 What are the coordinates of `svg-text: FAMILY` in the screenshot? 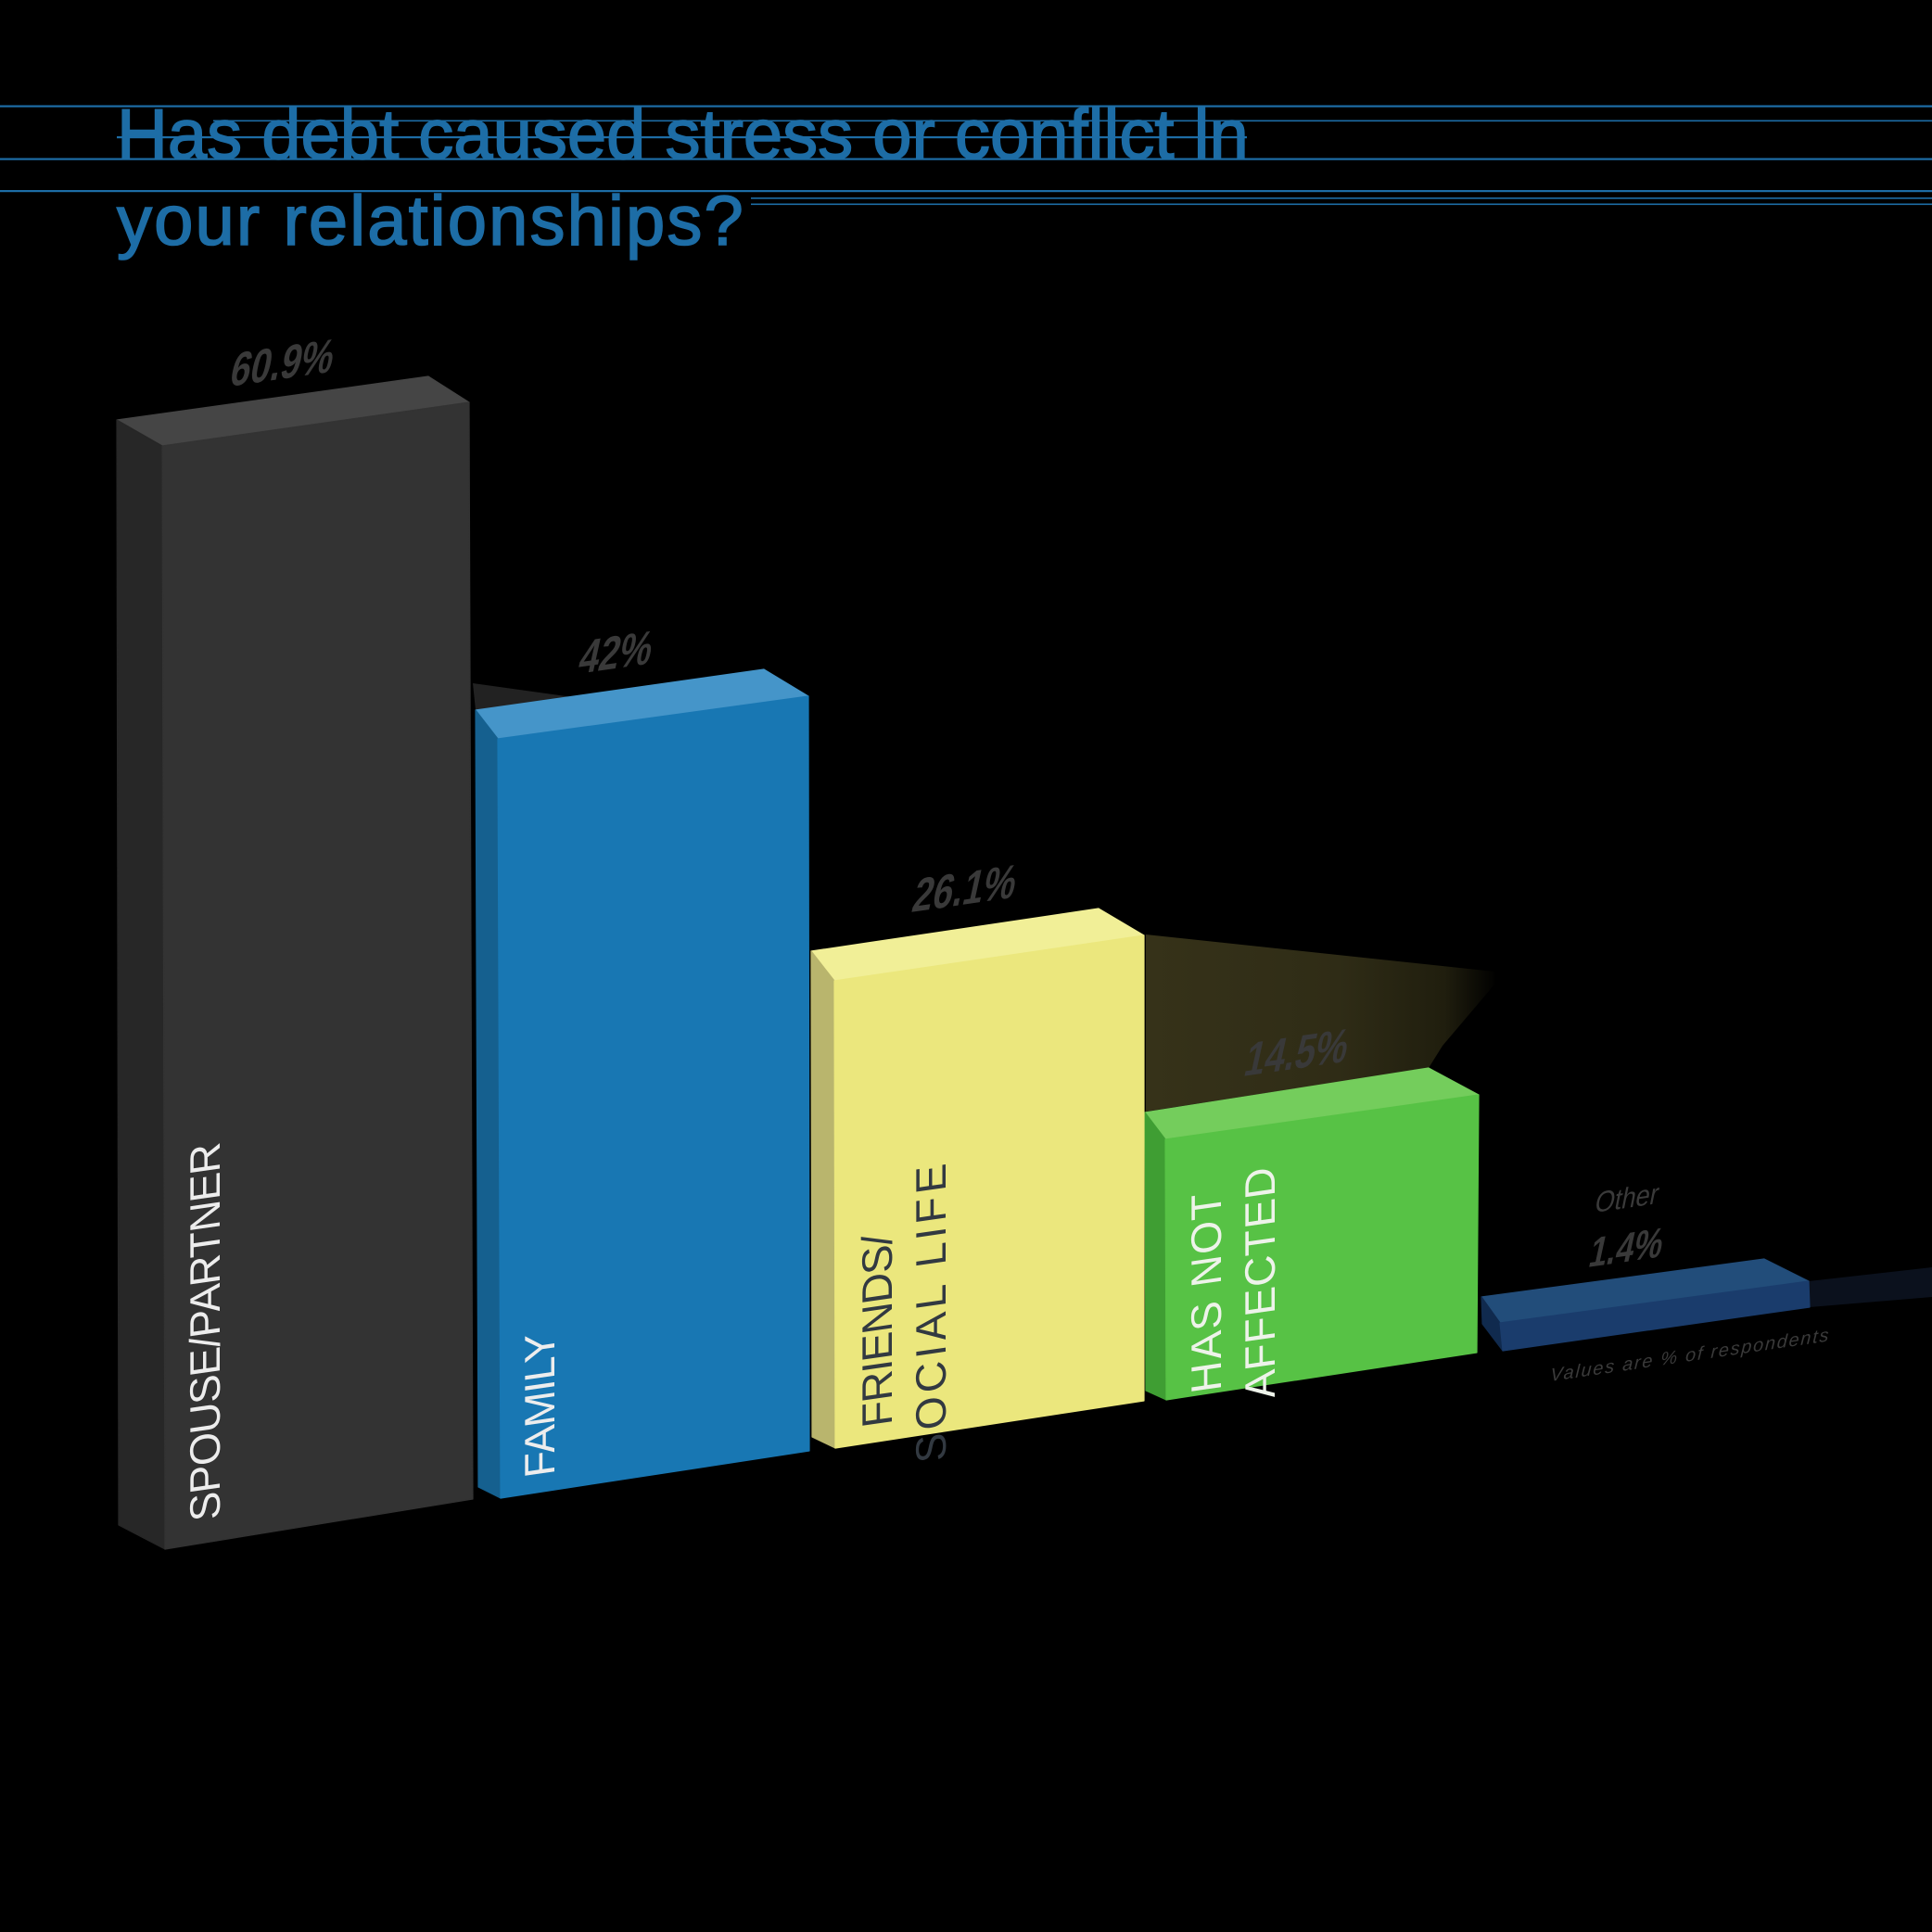 It's located at (539, 1405).